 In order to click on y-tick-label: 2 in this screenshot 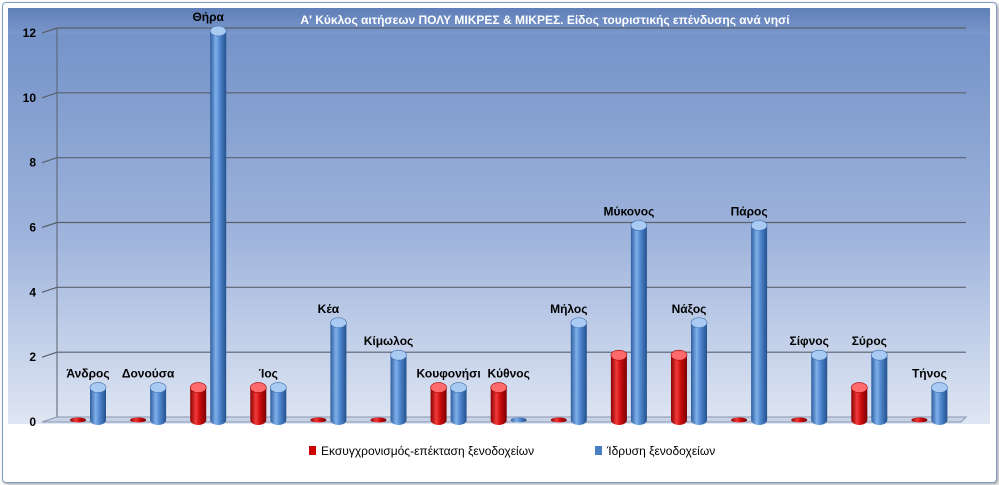, I will do `click(32, 357)`.